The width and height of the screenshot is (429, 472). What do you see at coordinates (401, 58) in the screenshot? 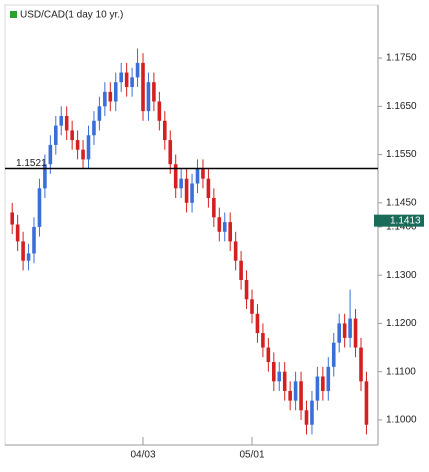
I see `y-tick-label: 1.1750` at bounding box center [401, 58].